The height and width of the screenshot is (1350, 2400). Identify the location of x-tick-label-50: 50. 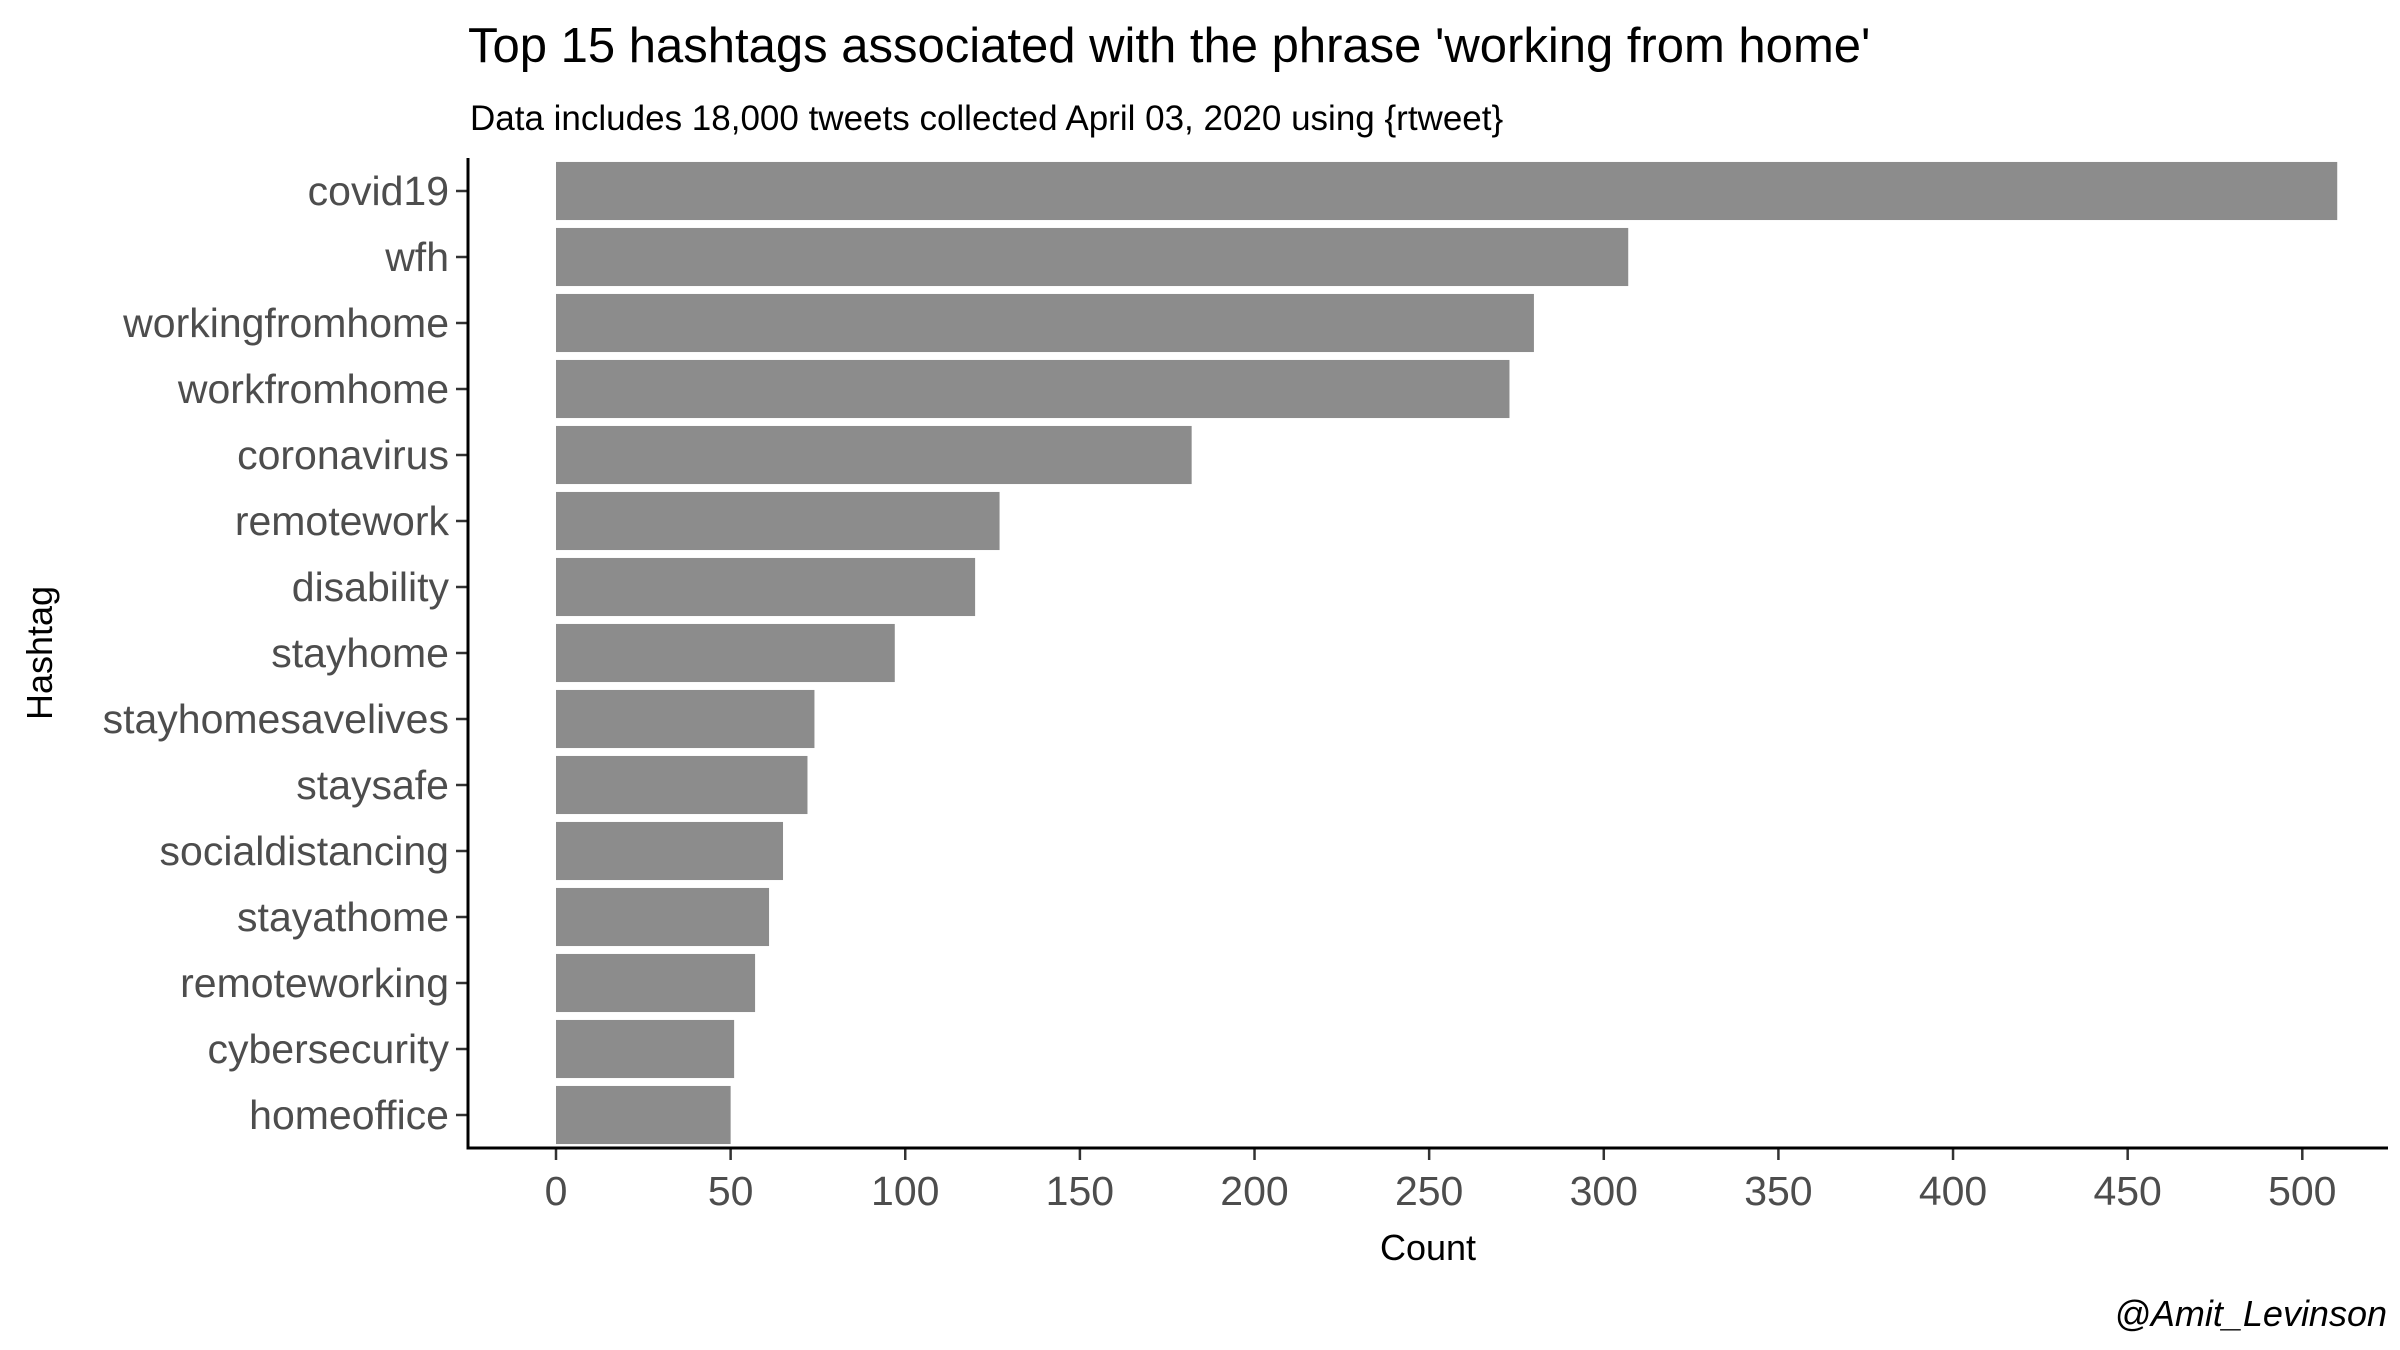
(731, 1191).